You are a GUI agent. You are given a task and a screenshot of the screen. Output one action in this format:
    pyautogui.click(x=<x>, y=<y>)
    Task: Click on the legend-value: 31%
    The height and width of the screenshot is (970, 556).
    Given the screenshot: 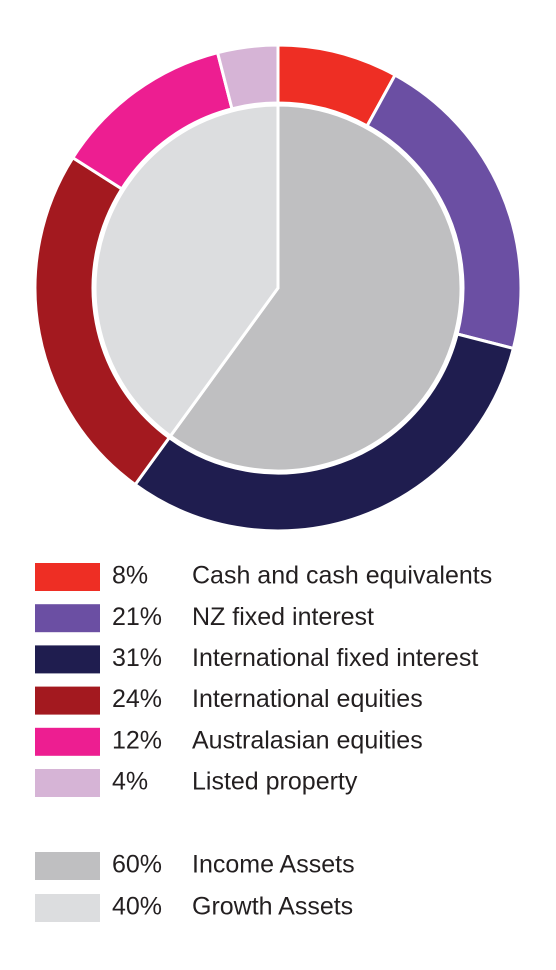 What is the action you would take?
    pyautogui.click(x=137, y=658)
    